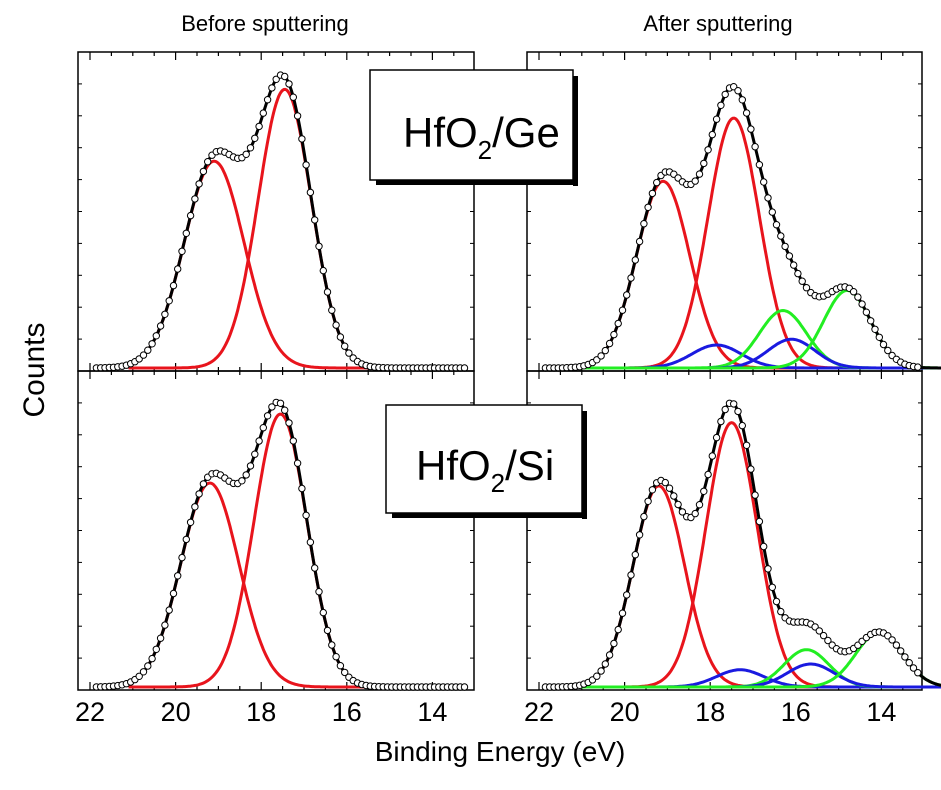 Image resolution: width=941 pixels, height=790 pixels. I want to click on x-tick-labels: 2220181614222018161412, so click(485, 712).